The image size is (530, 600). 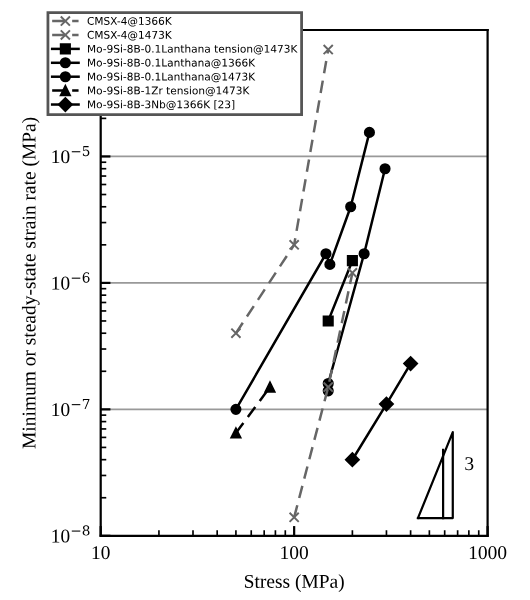 What do you see at coordinates (294, 583) in the screenshot?
I see `x-axis-title: Stress (MPa)` at bounding box center [294, 583].